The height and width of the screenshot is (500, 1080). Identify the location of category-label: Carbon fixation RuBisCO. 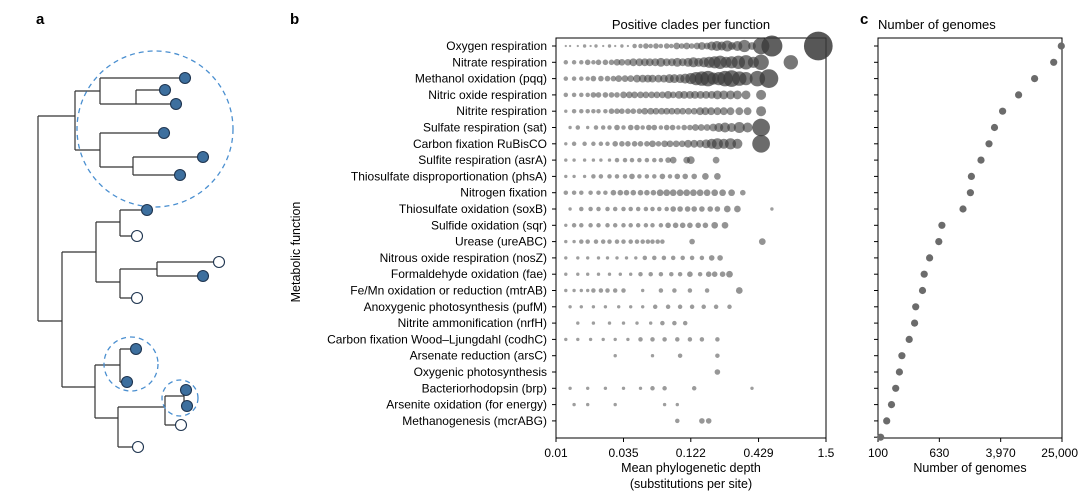
(480, 144).